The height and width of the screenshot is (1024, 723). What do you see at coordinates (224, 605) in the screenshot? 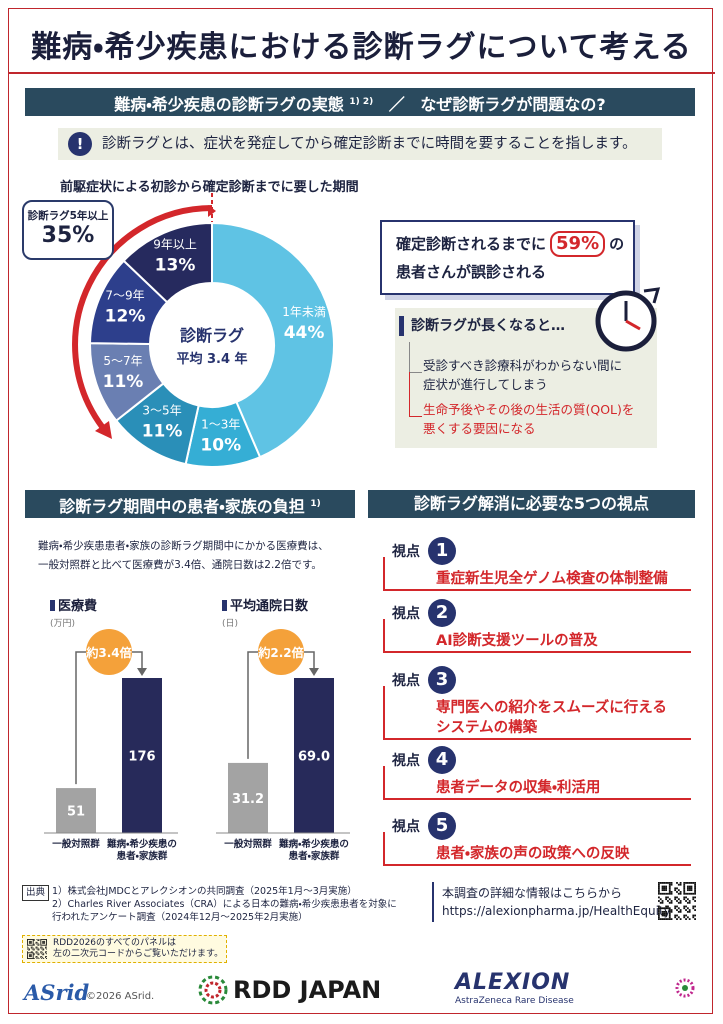
I see `title-marker` at bounding box center [224, 605].